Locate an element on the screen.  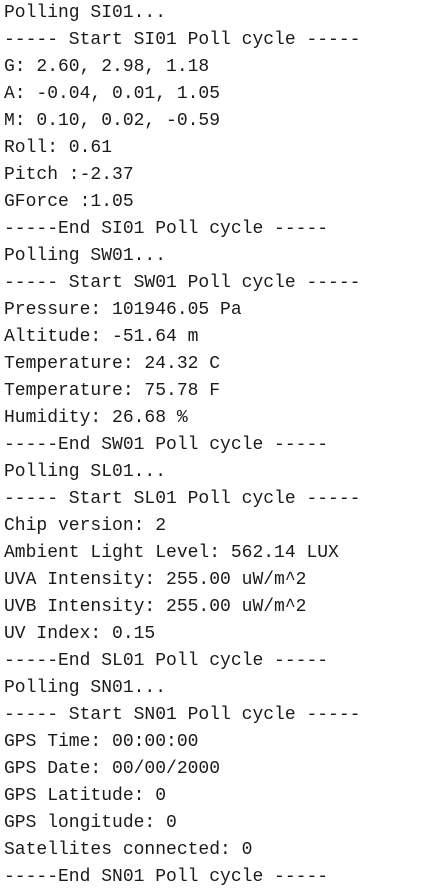
console-line: Temperature: 75.78 F is located at coordinates (112, 391).